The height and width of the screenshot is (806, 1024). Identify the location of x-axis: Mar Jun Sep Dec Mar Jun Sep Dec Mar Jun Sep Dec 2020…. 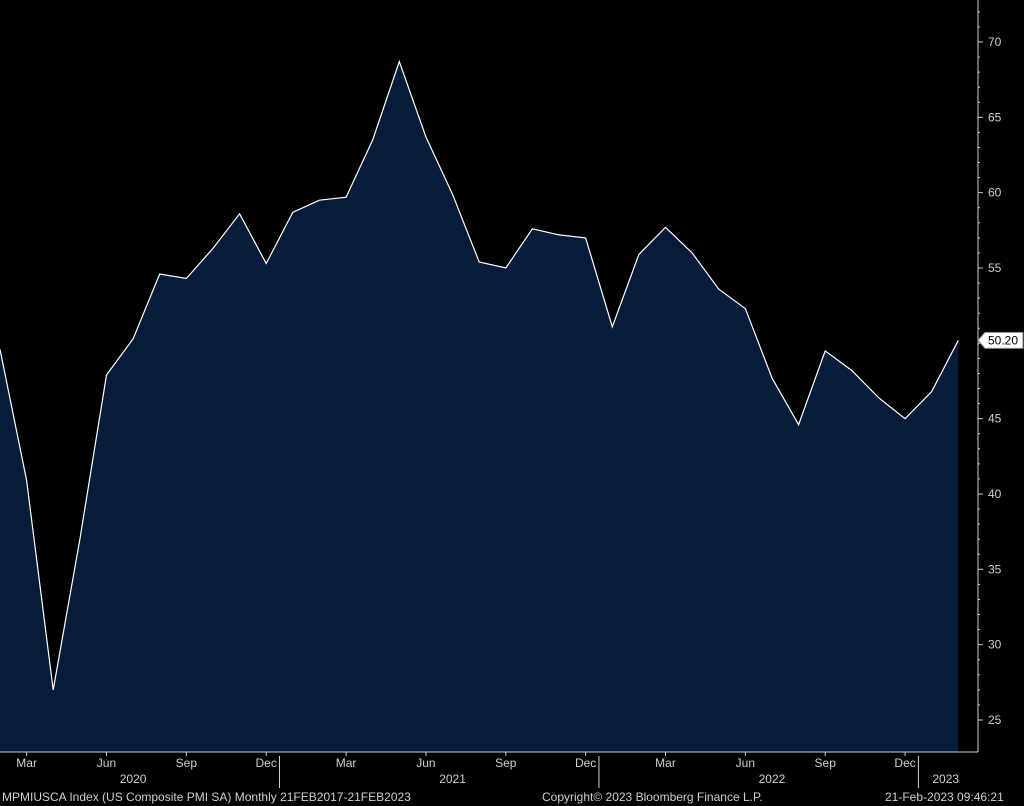
(489, 769).